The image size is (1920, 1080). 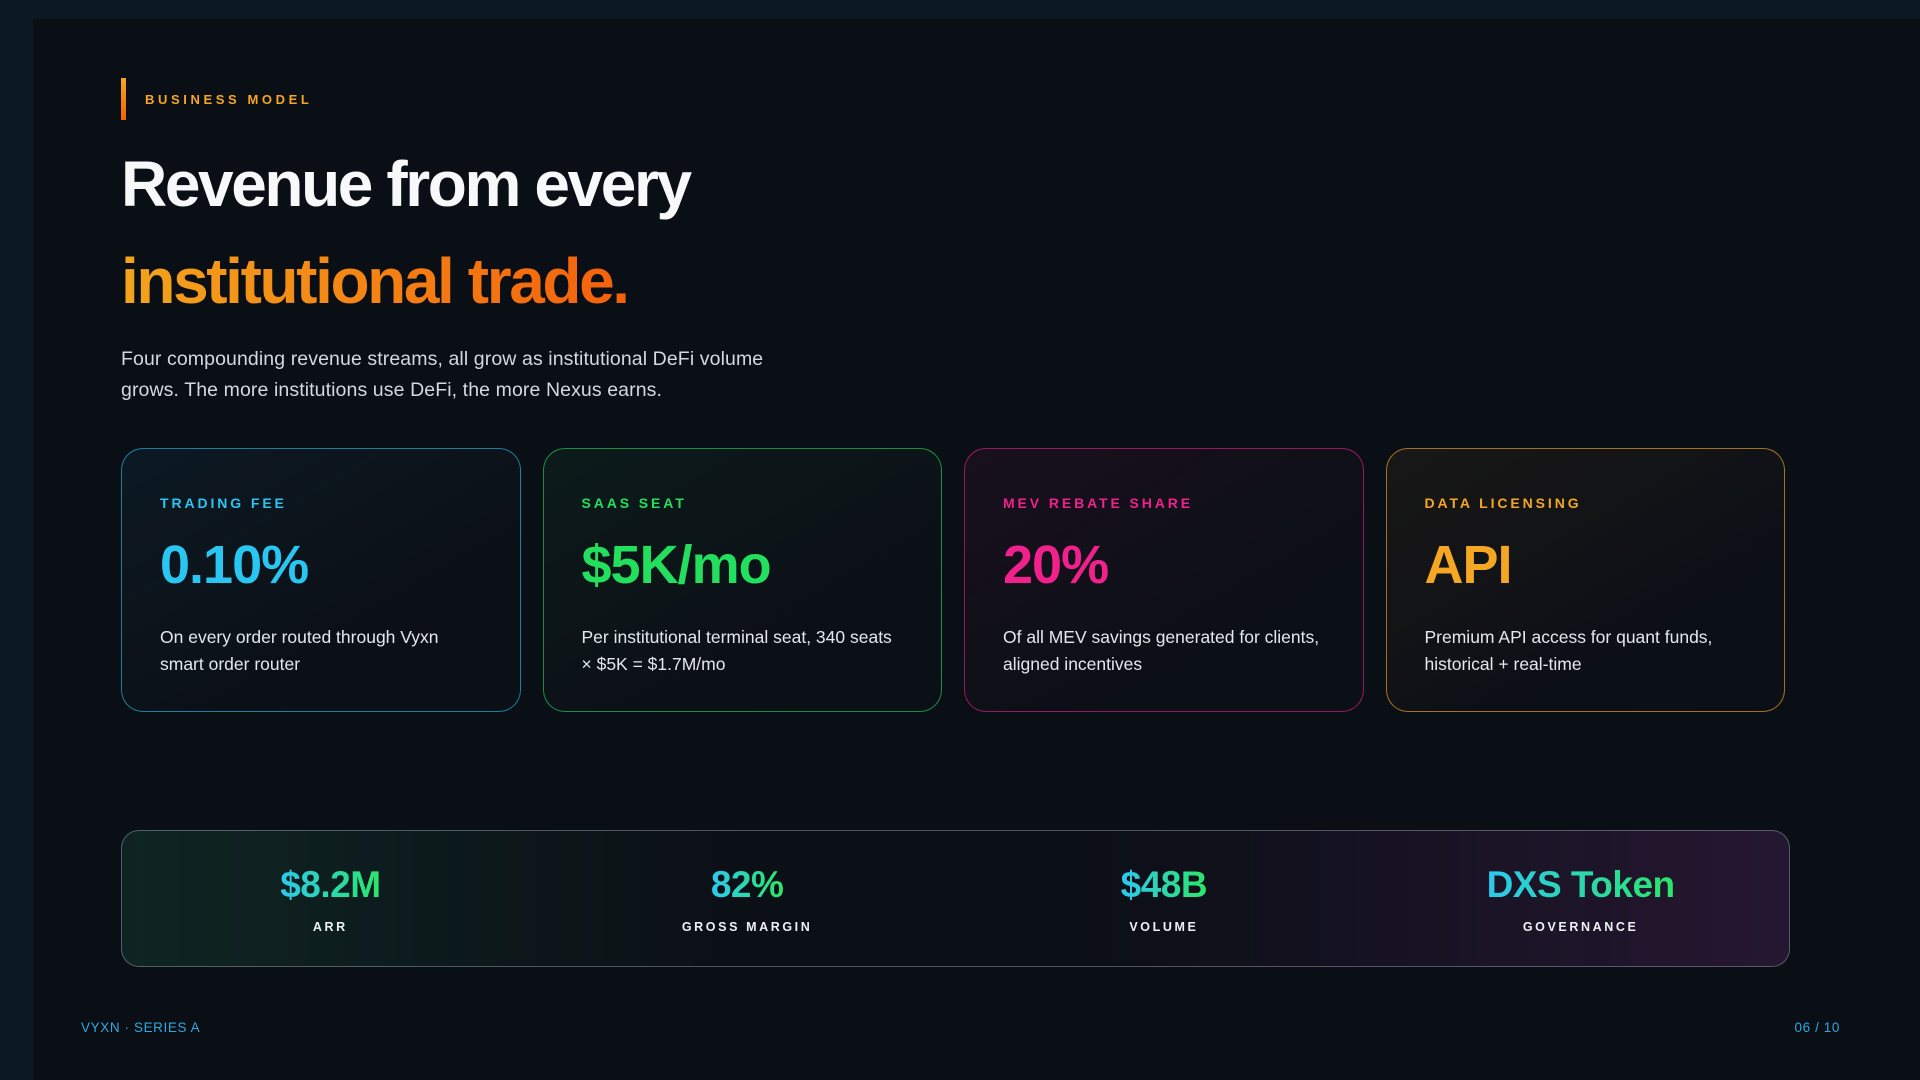 What do you see at coordinates (1164, 884) in the screenshot?
I see `stat-value: $48B` at bounding box center [1164, 884].